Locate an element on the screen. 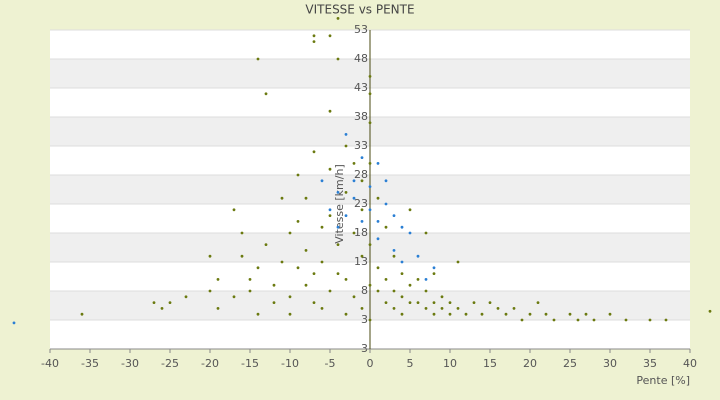  x-tick-label: 35 is located at coordinates (650, 363).